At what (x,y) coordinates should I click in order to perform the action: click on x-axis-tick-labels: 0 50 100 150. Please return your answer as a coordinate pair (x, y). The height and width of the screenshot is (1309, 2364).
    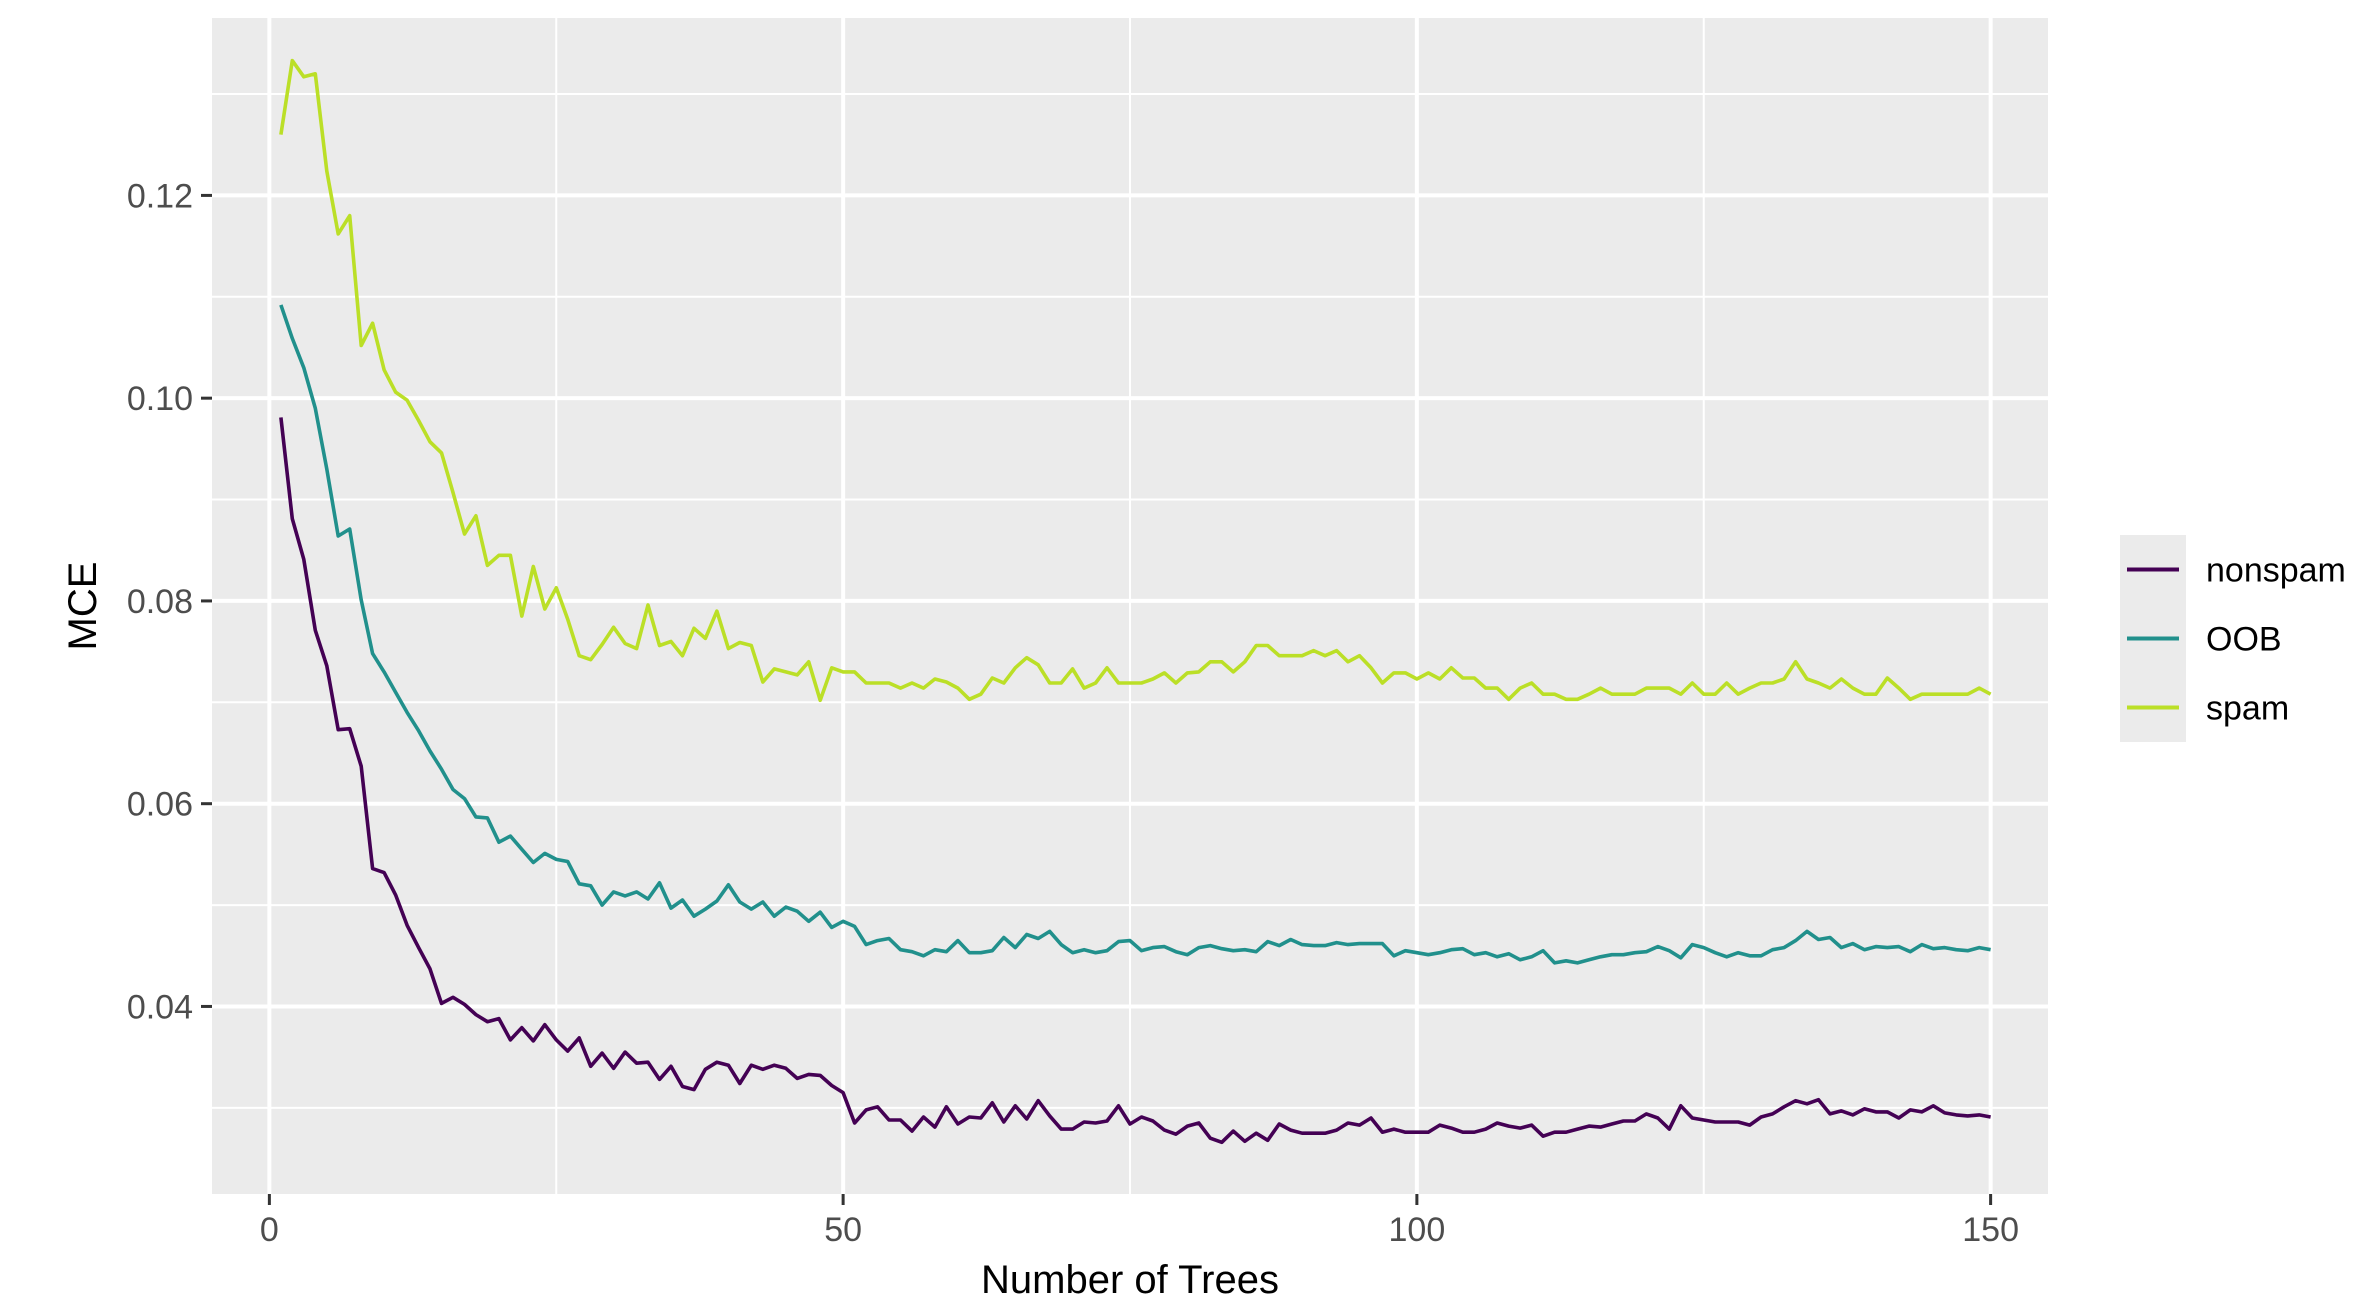
    Looking at the image, I should click on (1139, 1230).